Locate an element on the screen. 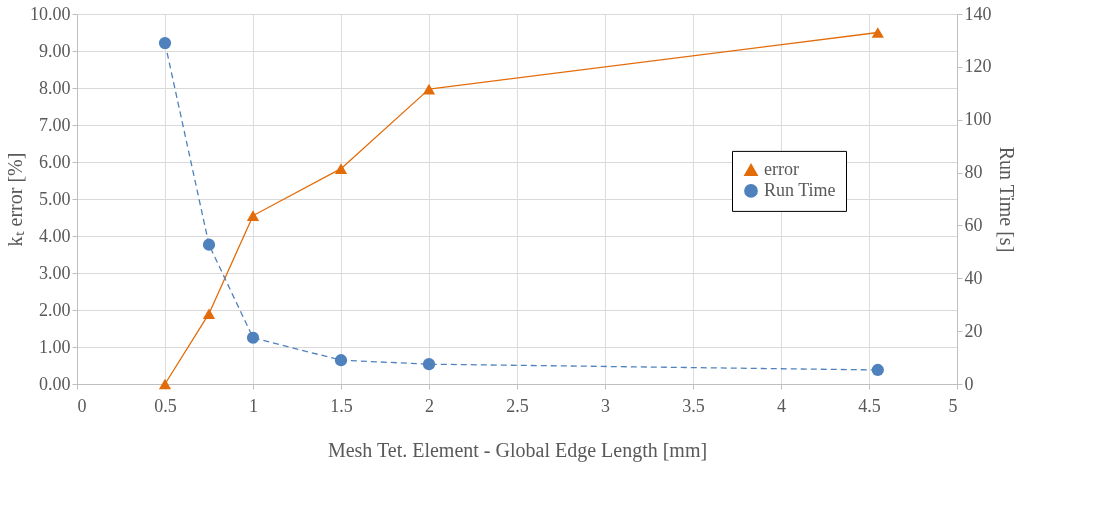  y-tick-label: 10.00 is located at coordinates (50, 13).